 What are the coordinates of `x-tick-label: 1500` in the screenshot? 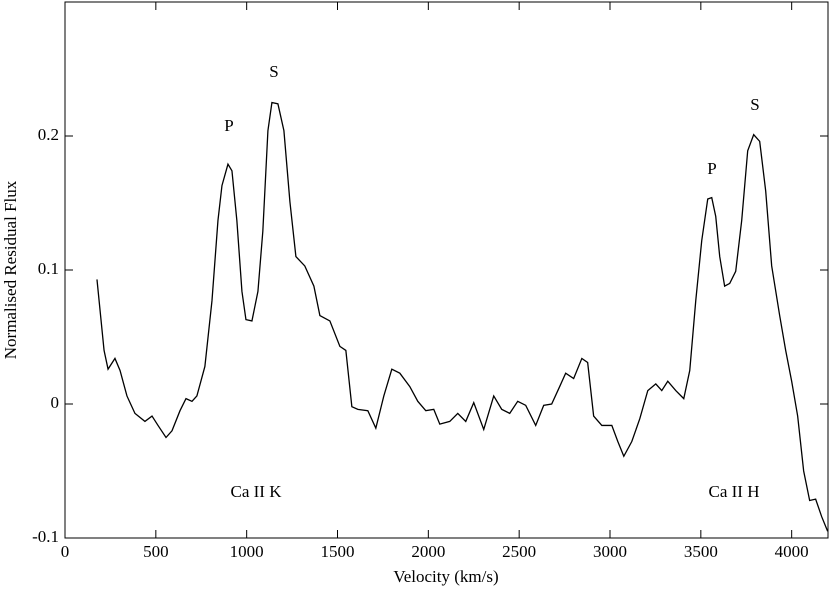 It's located at (338, 551).